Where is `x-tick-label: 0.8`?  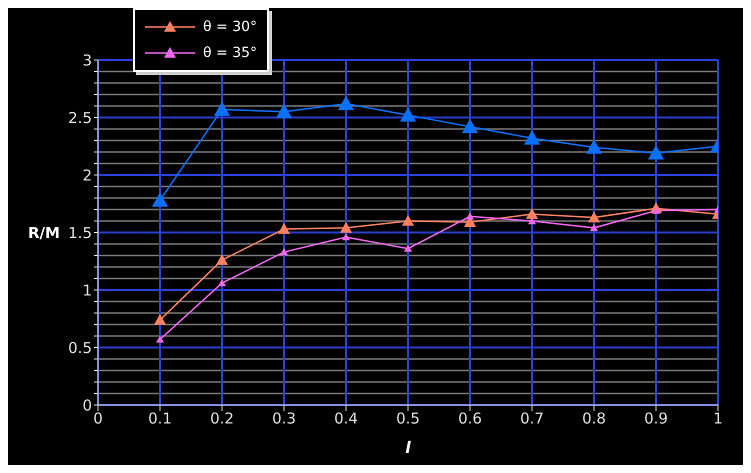
x-tick-label: 0.8 is located at coordinates (594, 419).